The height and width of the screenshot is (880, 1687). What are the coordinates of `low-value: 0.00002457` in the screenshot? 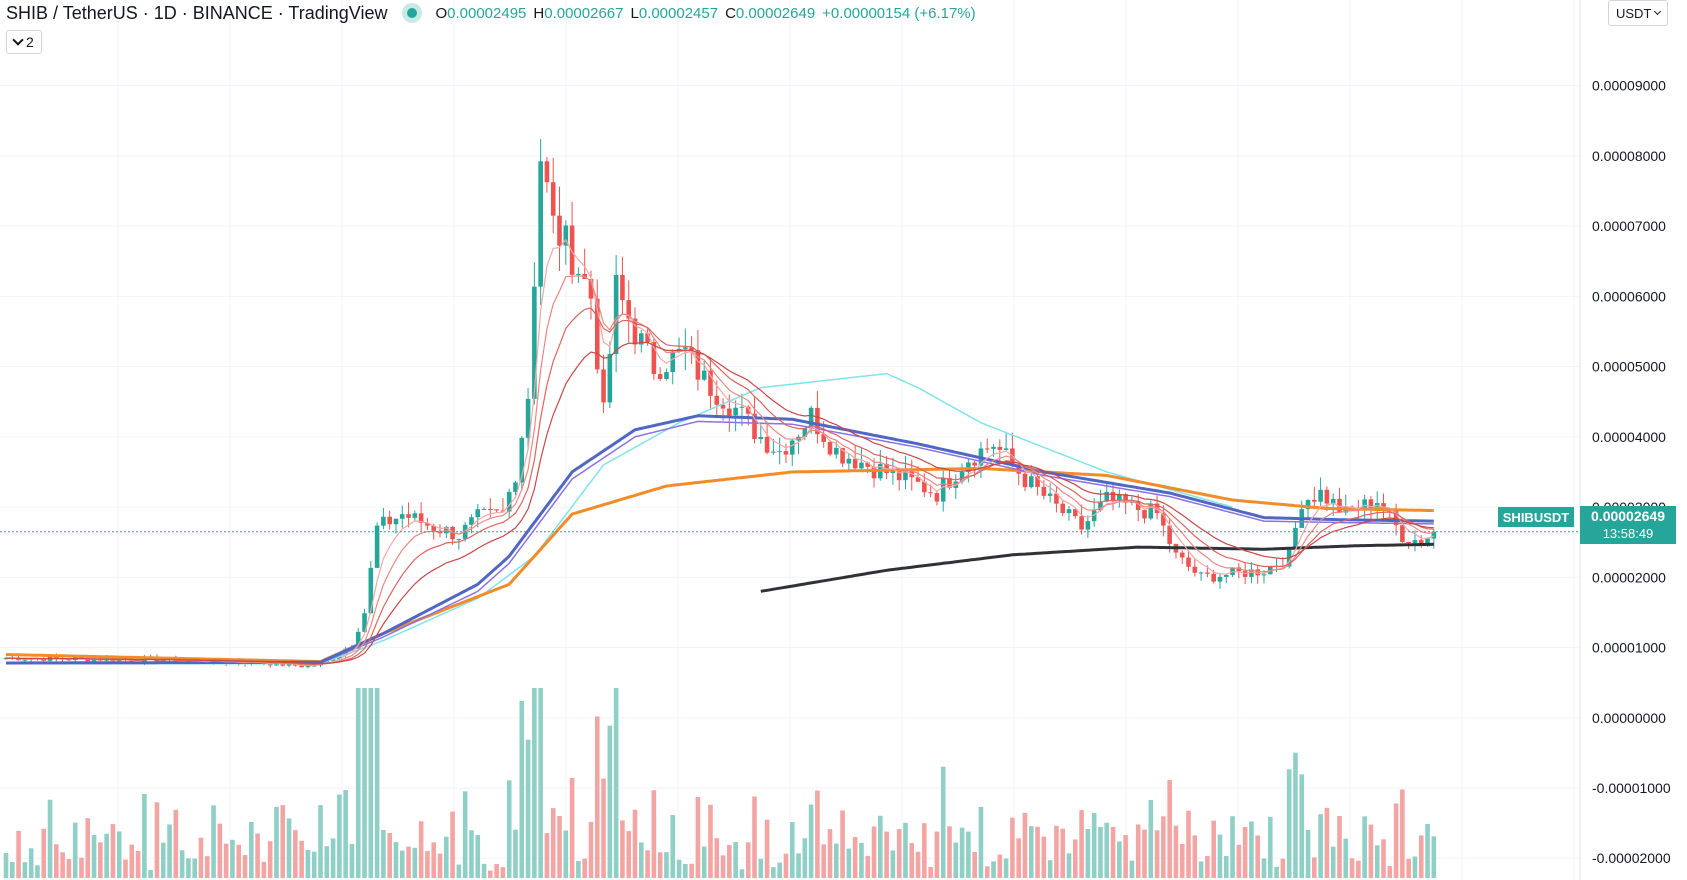 It's located at (678, 13).